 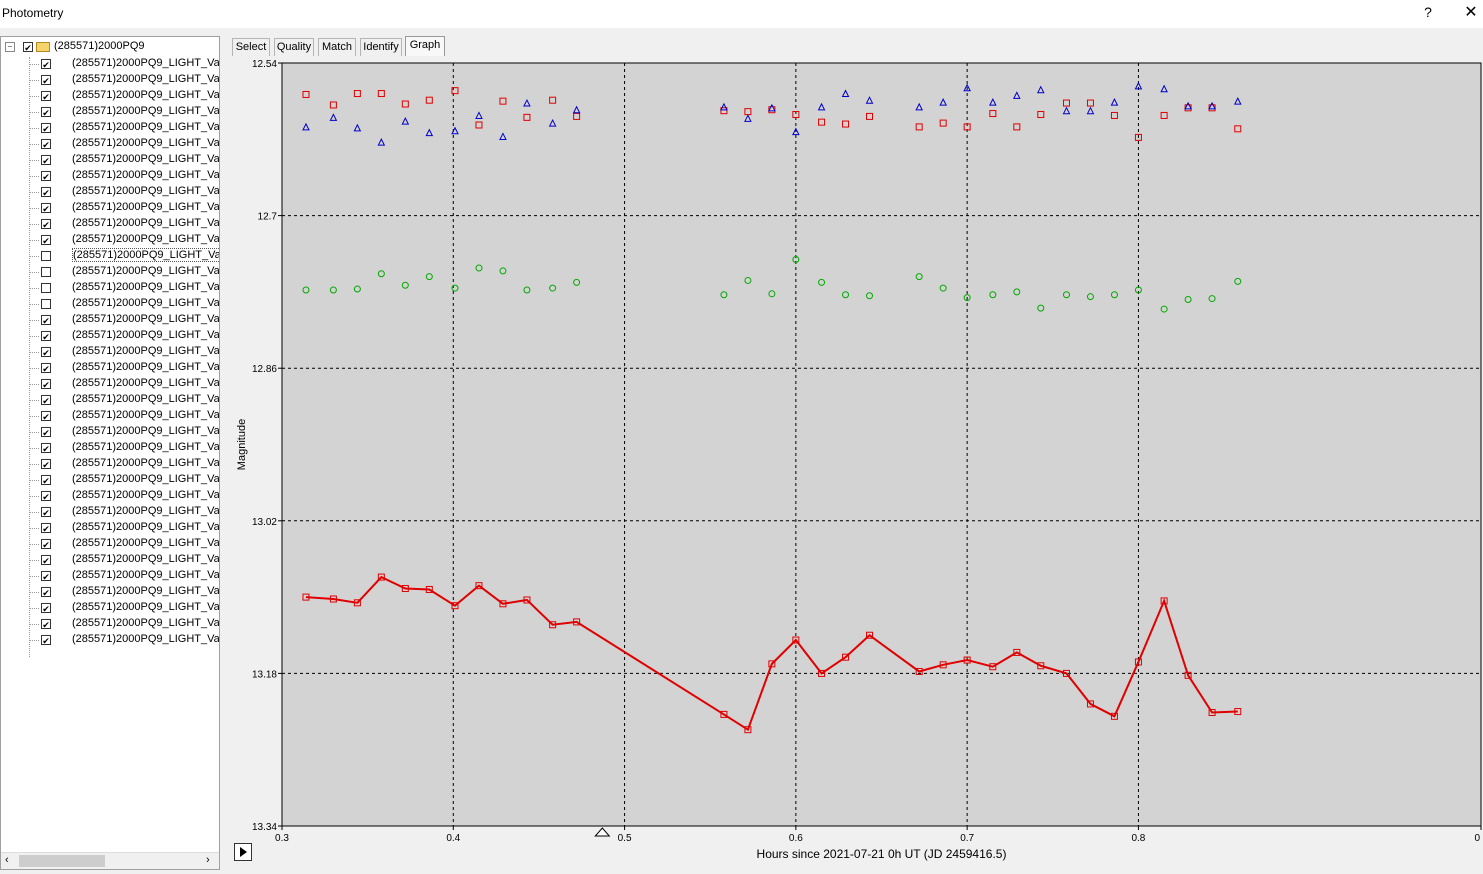 I want to click on tab-identify: Identify, so click(x=381, y=47).